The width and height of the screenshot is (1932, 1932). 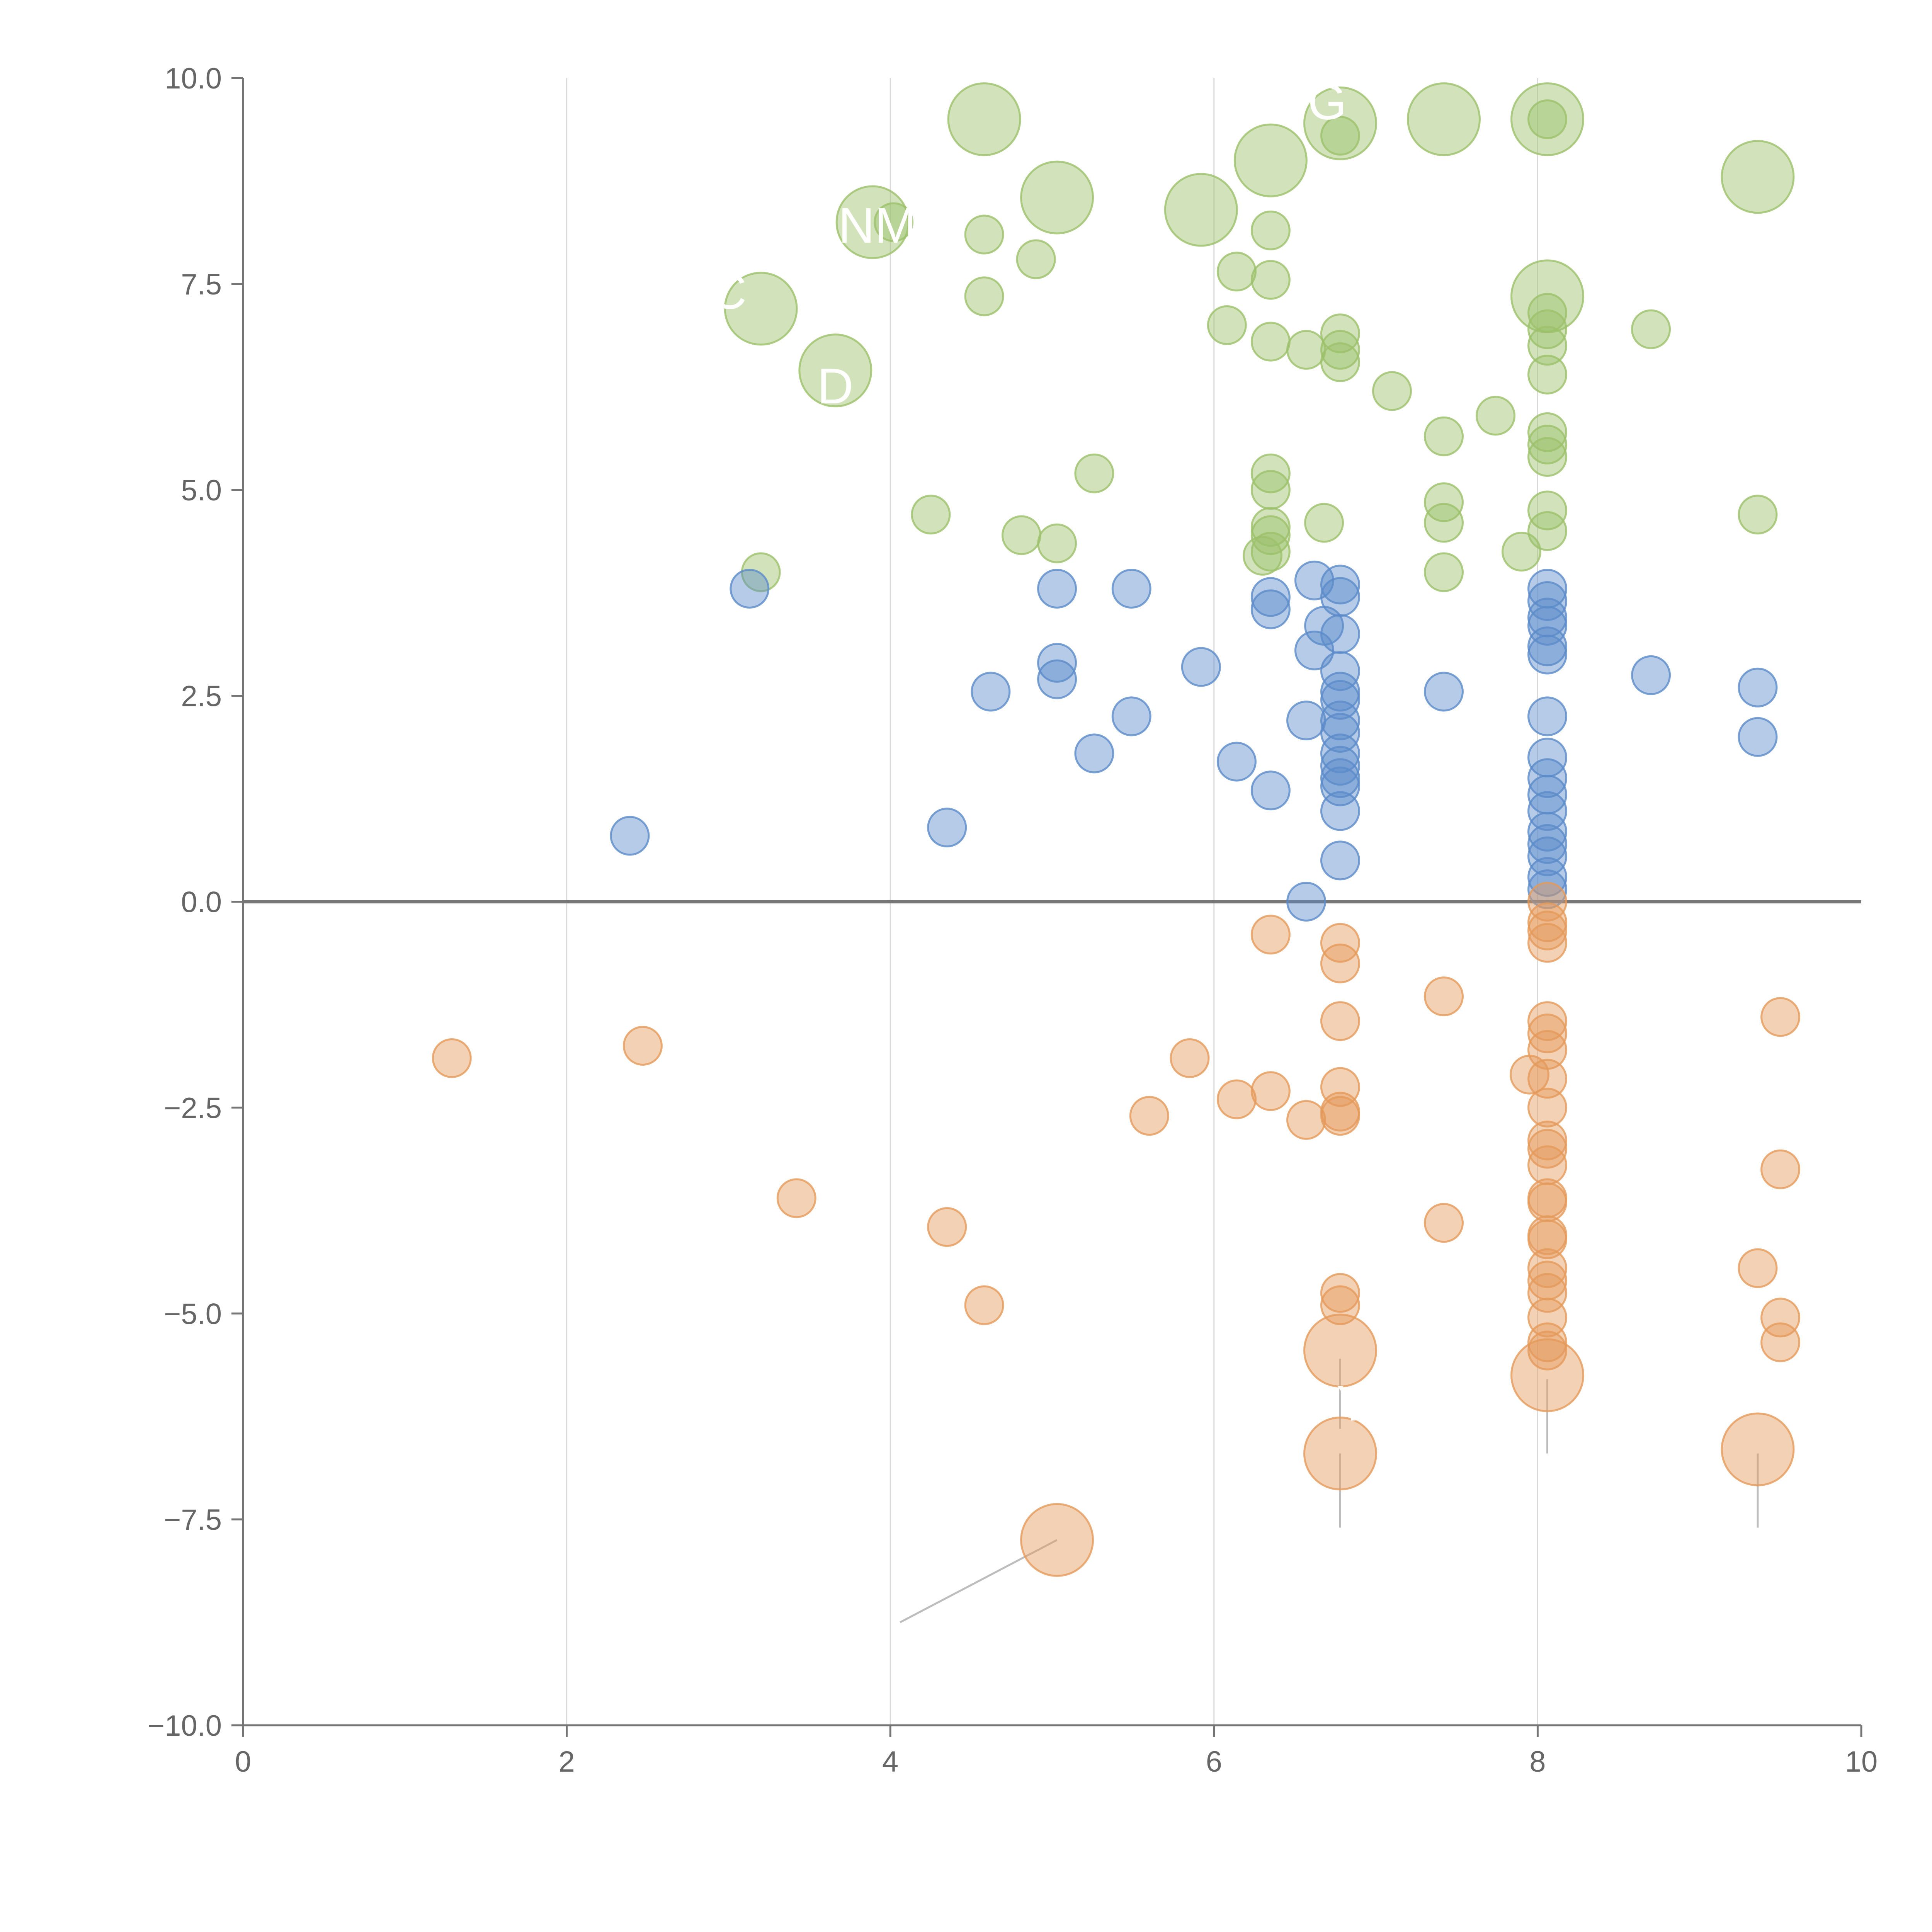 What do you see at coordinates (193, 1108) in the screenshot?
I see `y-tick-label: −2.5` at bounding box center [193, 1108].